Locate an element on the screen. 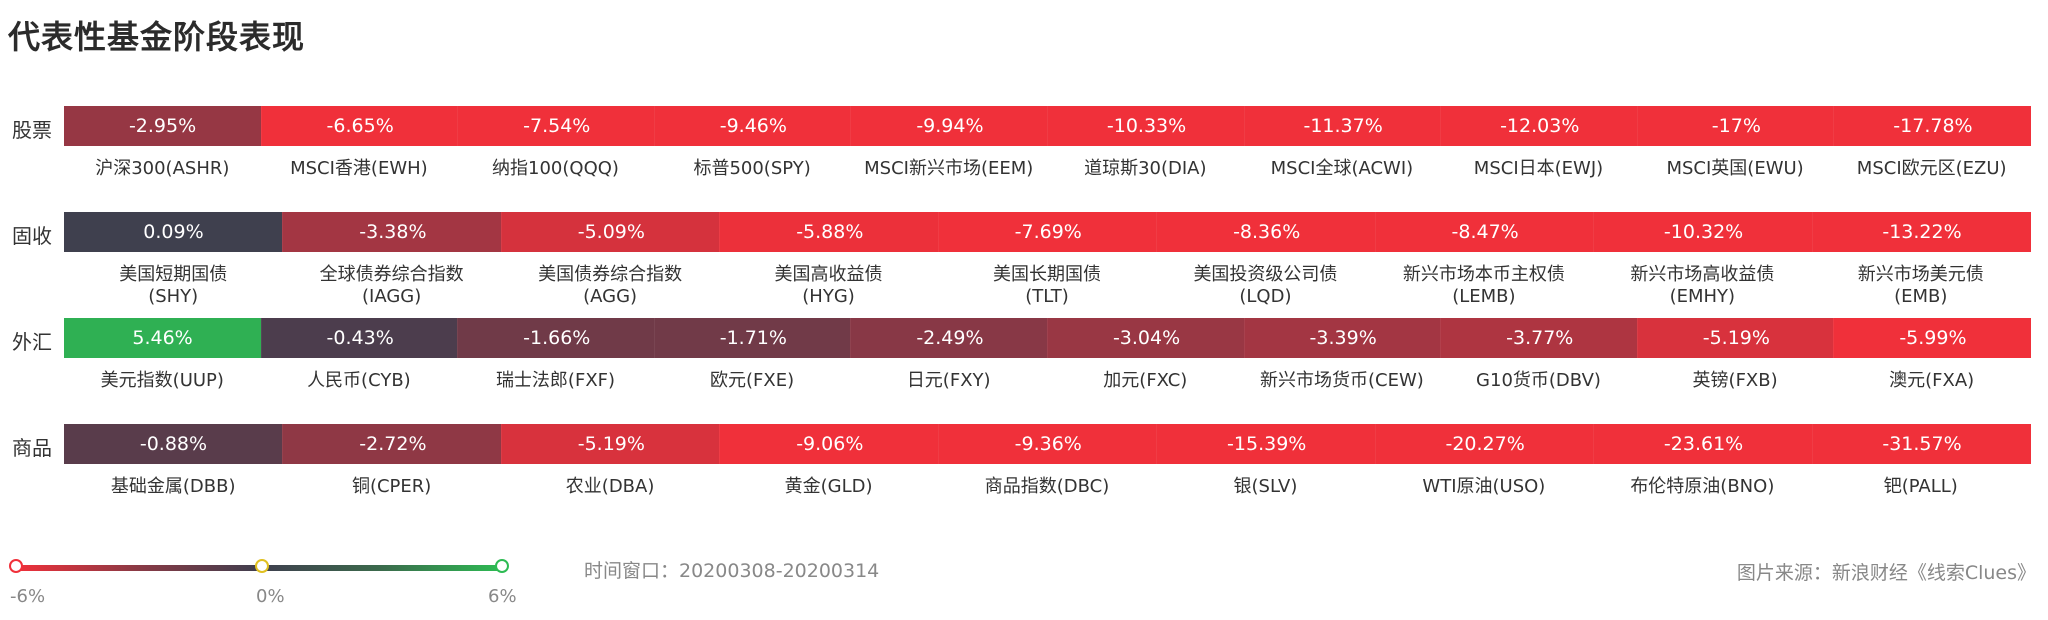  cell-name-label: 黄金(GLD) is located at coordinates (828, 486).